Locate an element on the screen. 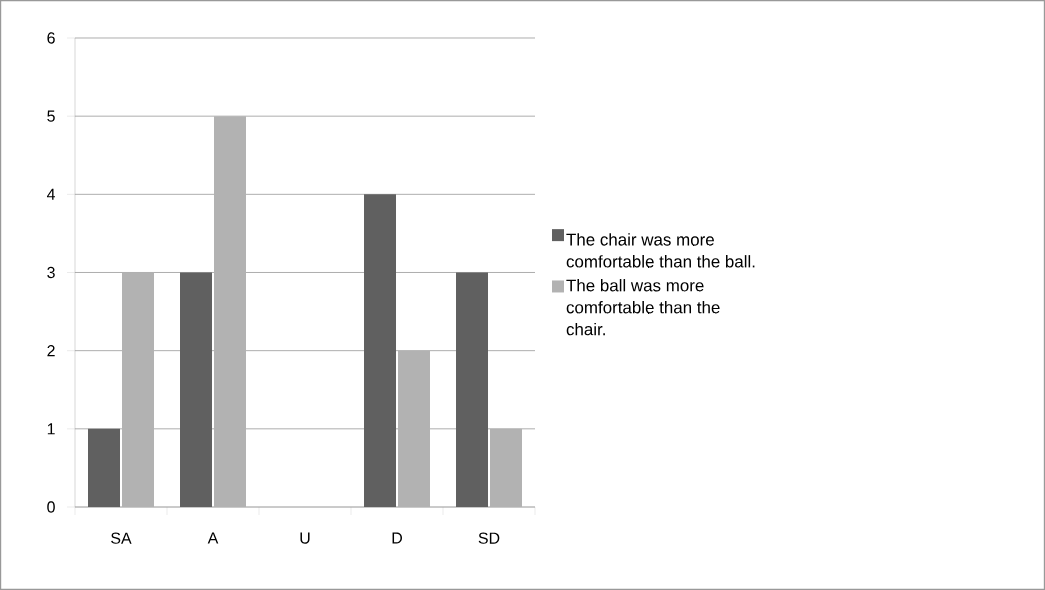 The height and width of the screenshot is (590, 1045). x-tick-label: SD is located at coordinates (489, 538).